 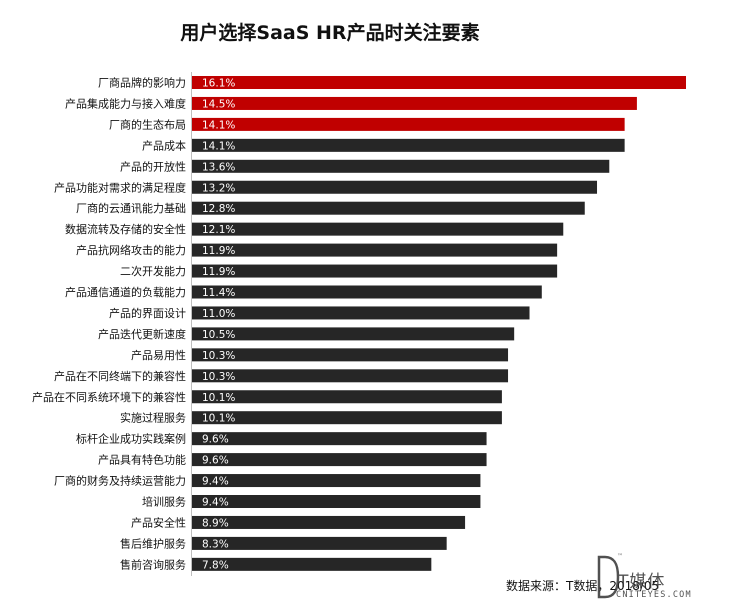 What do you see at coordinates (654, 595) in the screenshot?
I see `watermark-domain: CNITEYES.COM` at bounding box center [654, 595].